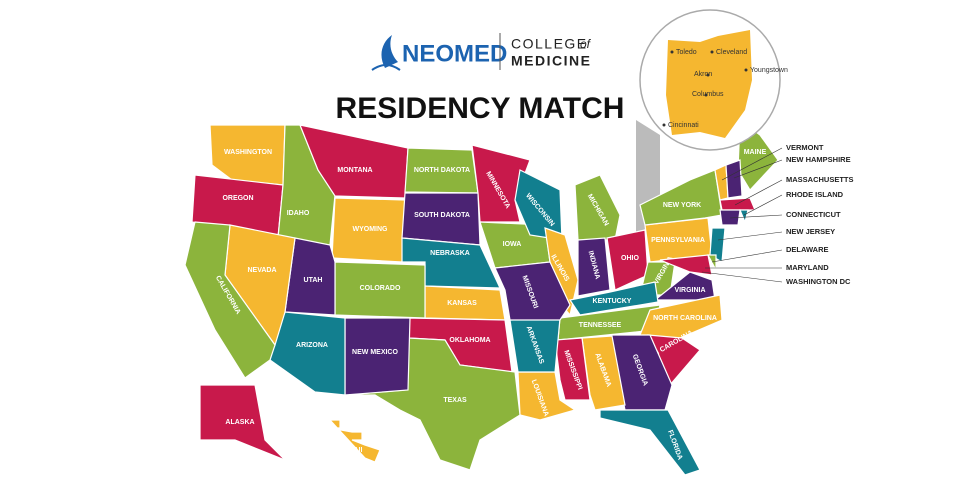 This screenshot has height=500, width=960. I want to click on state-label: OKLAHOMA, so click(469, 340).